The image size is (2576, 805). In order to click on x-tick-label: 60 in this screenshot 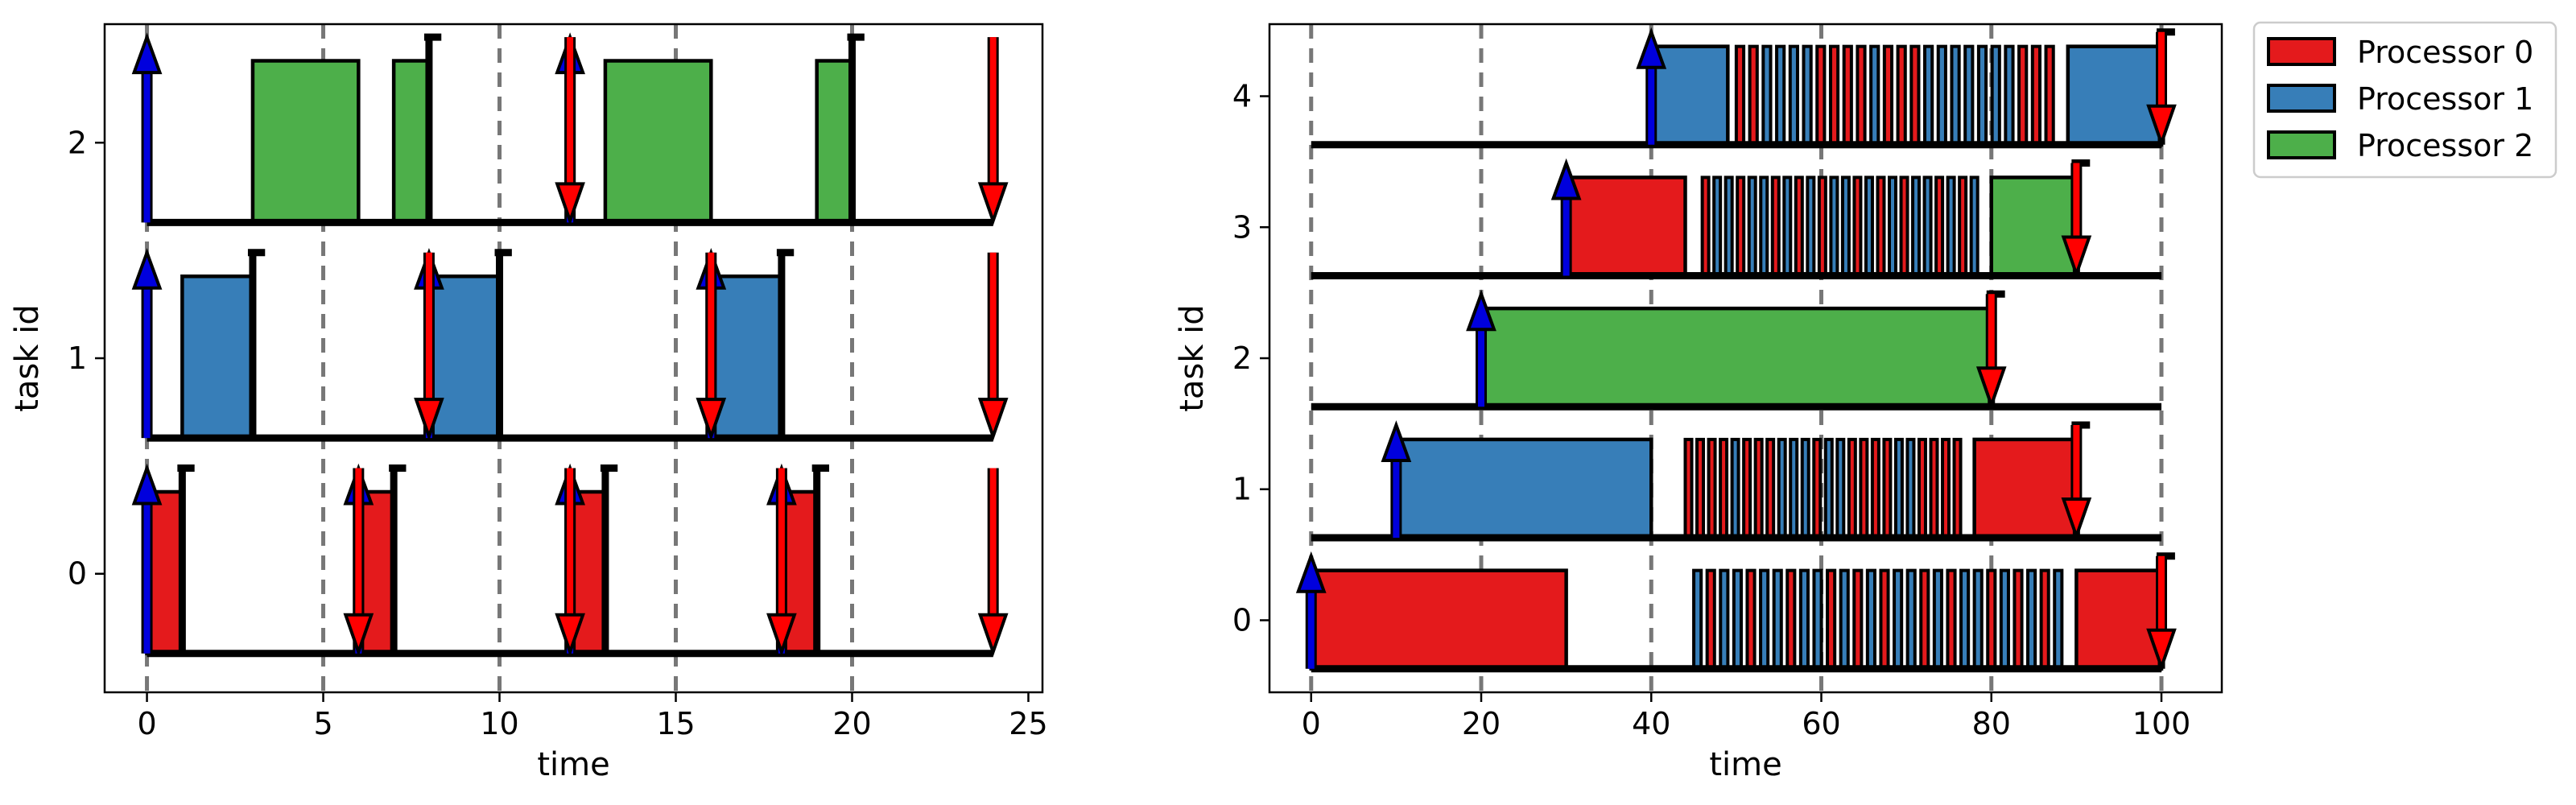, I will do `click(1821, 723)`.